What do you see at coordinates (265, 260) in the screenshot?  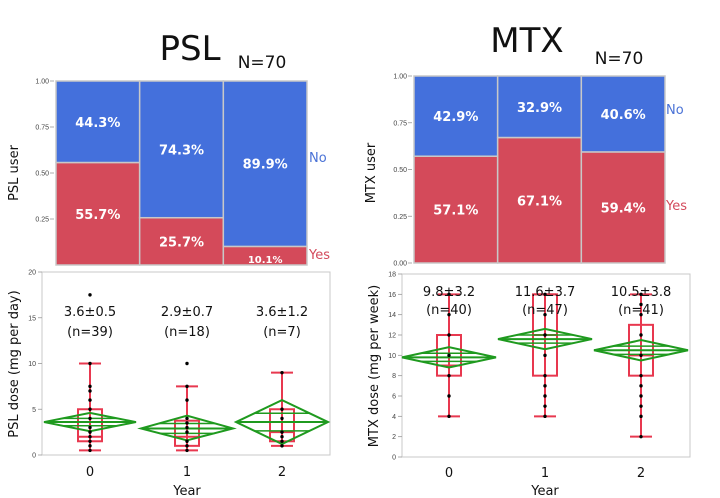 I see `psl-mosaic-yes-label: 10.1%` at bounding box center [265, 260].